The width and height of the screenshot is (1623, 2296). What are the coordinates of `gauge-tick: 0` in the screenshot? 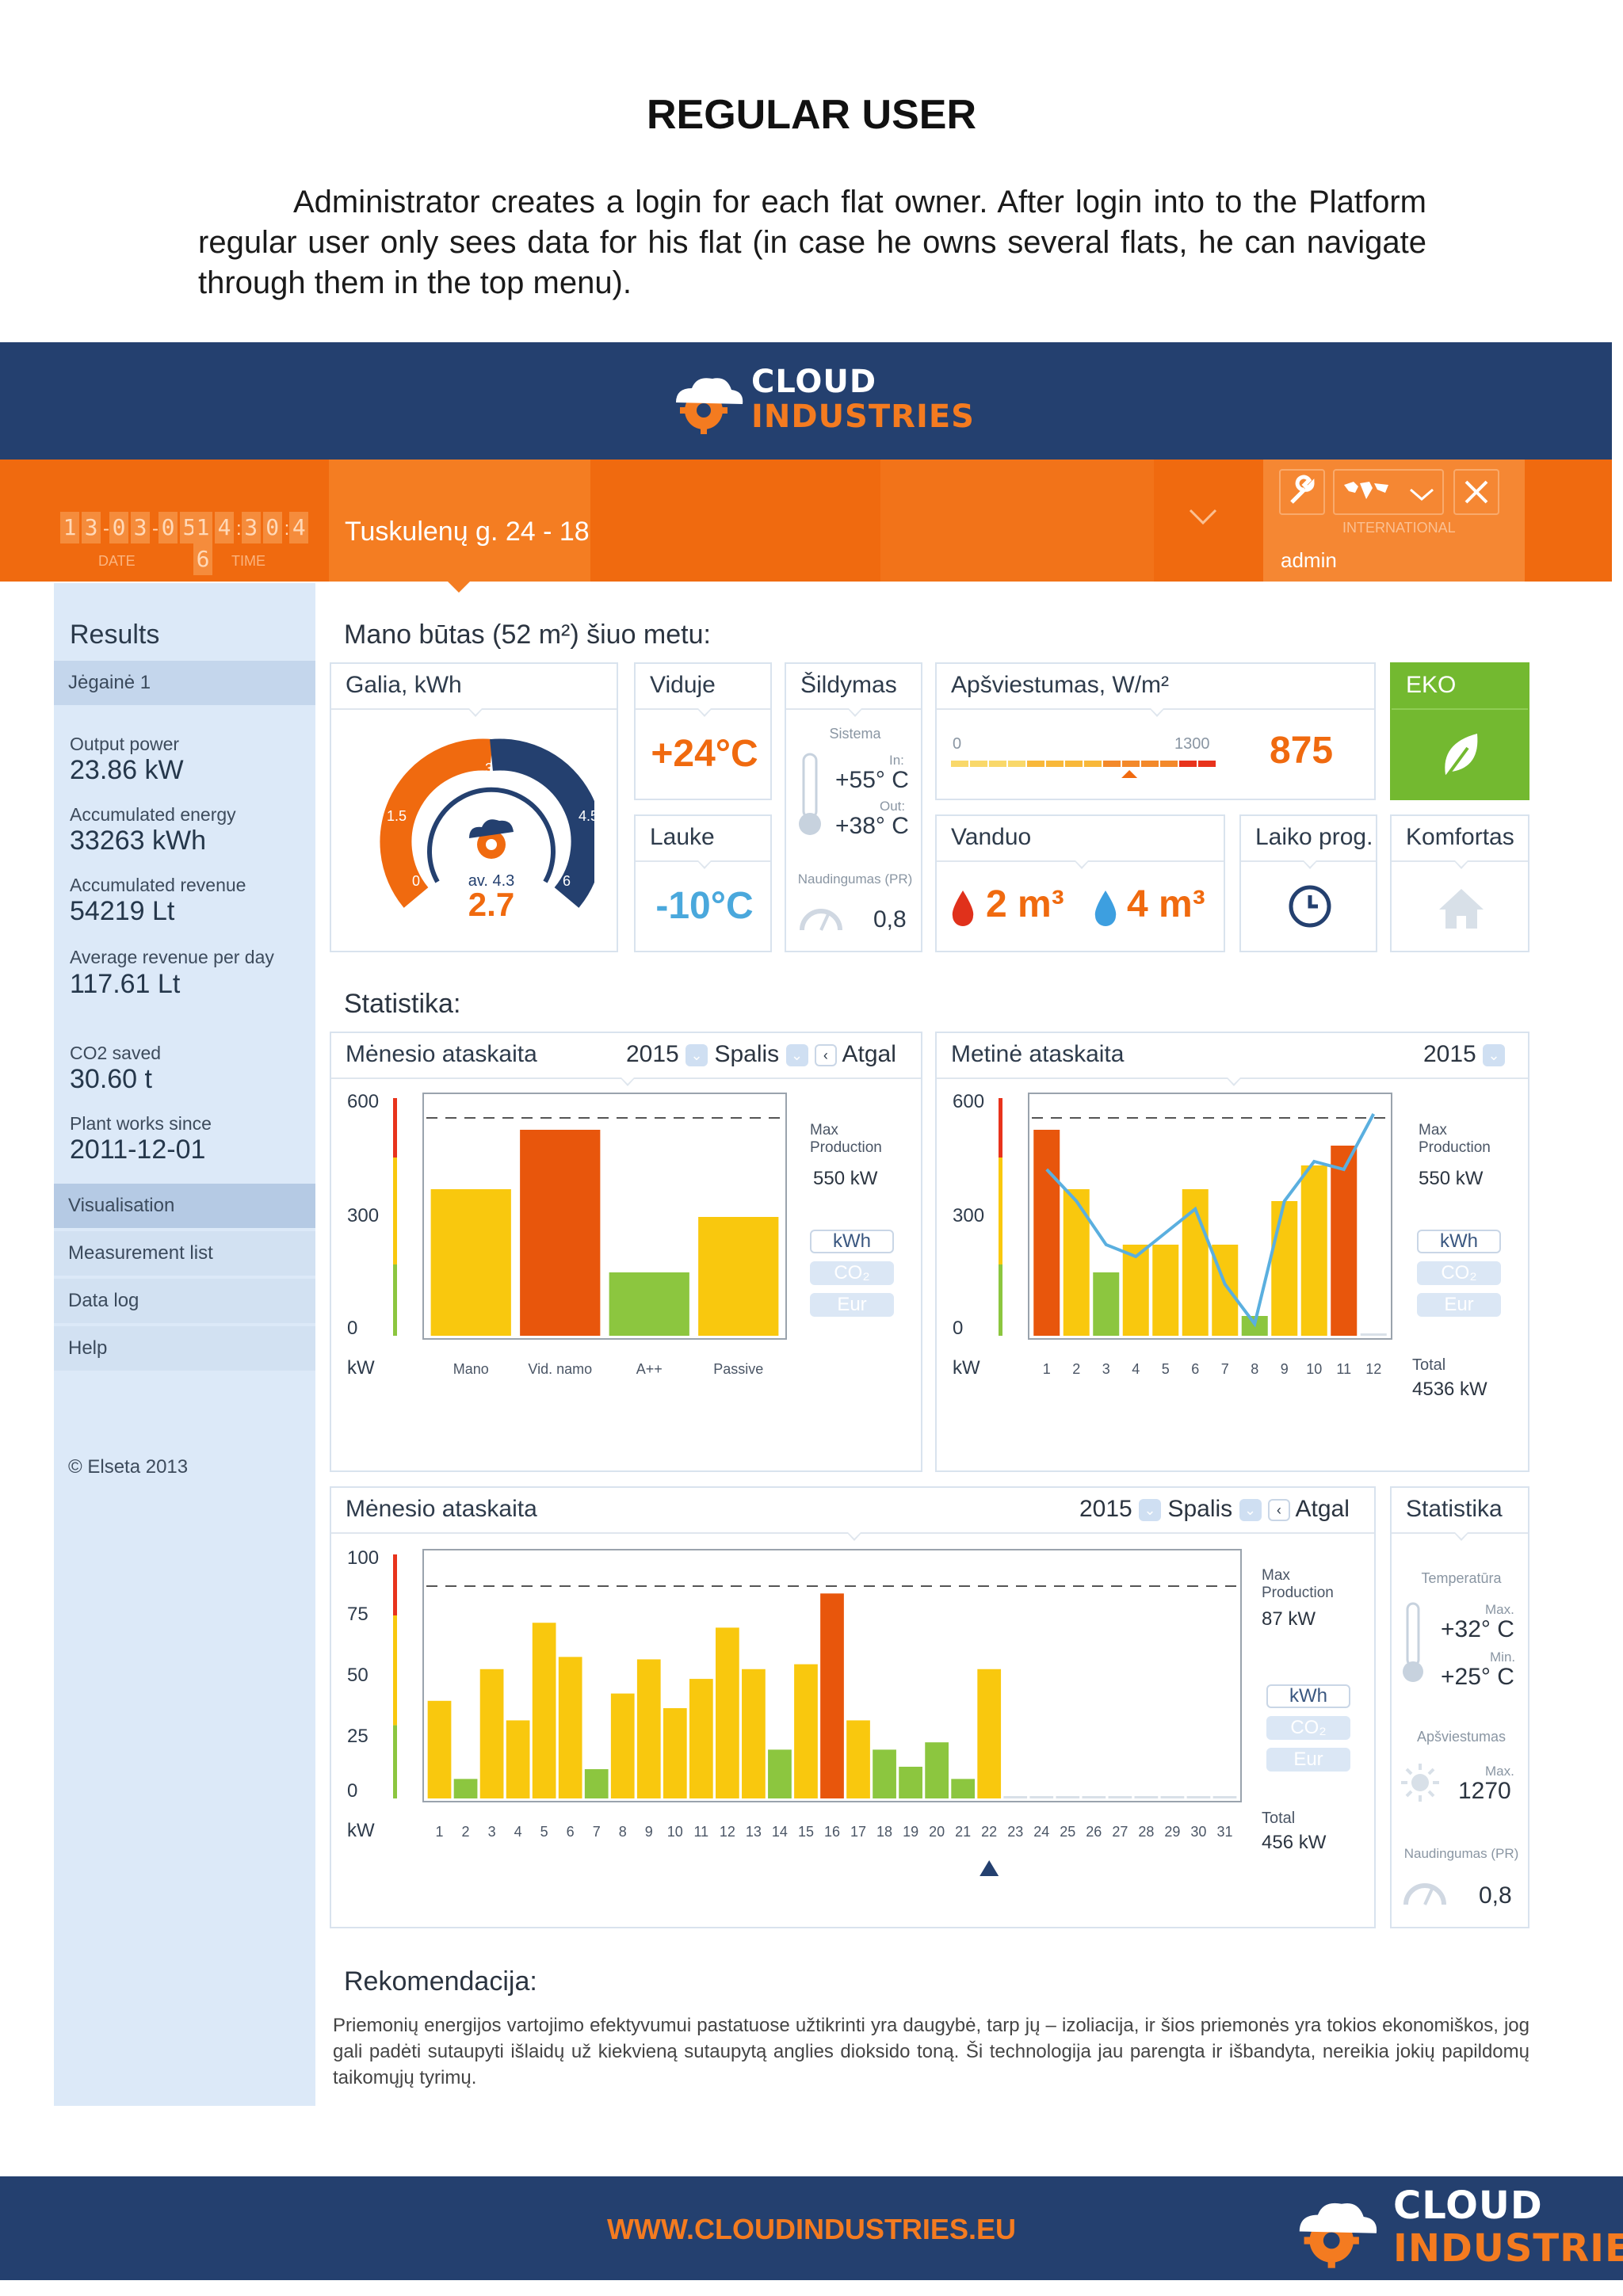 It's located at (416, 881).